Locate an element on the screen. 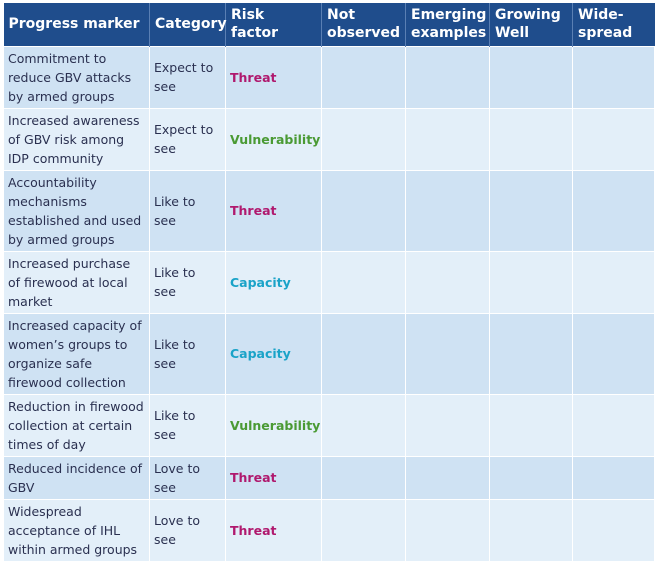 This screenshot has height=562, width=656. header-risk-factor: Risk factor is located at coordinates (273, 24).